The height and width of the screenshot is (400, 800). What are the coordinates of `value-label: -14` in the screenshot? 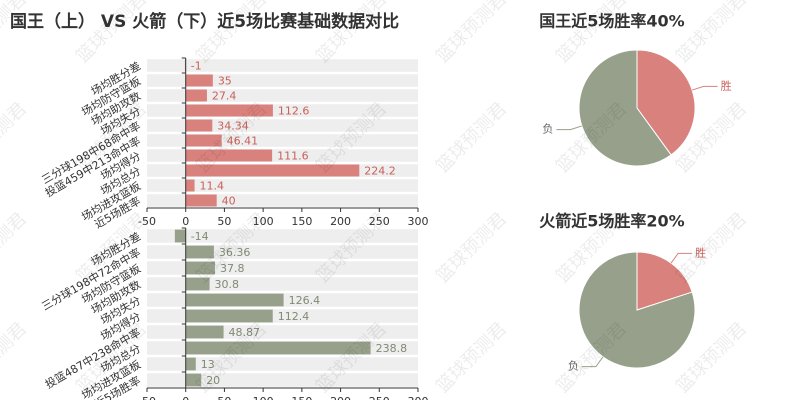 It's located at (200, 236).